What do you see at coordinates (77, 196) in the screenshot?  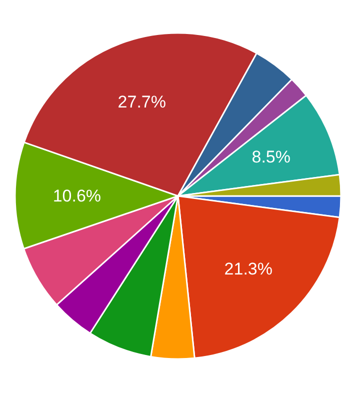 I see `data-label: 10.6%` at bounding box center [77, 196].